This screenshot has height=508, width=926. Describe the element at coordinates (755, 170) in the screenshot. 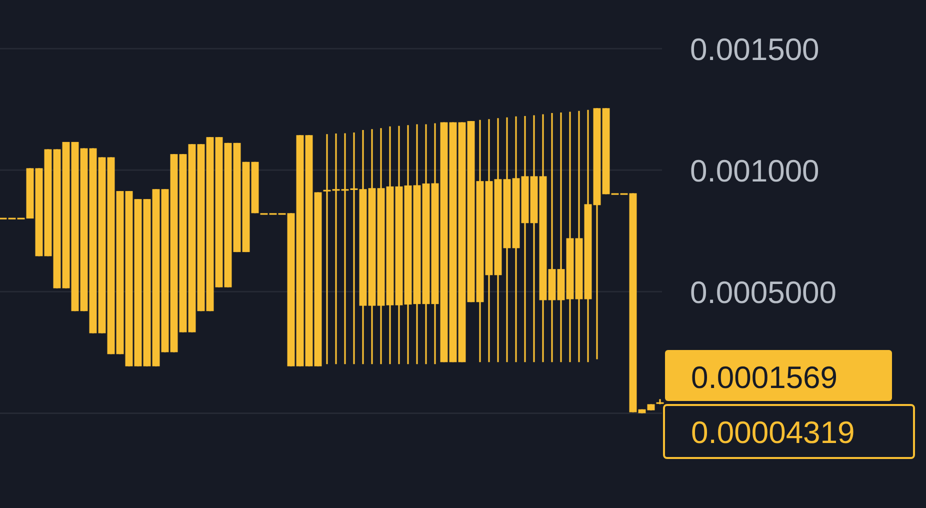

I see `y-tick-label: 0.001000` at that location.